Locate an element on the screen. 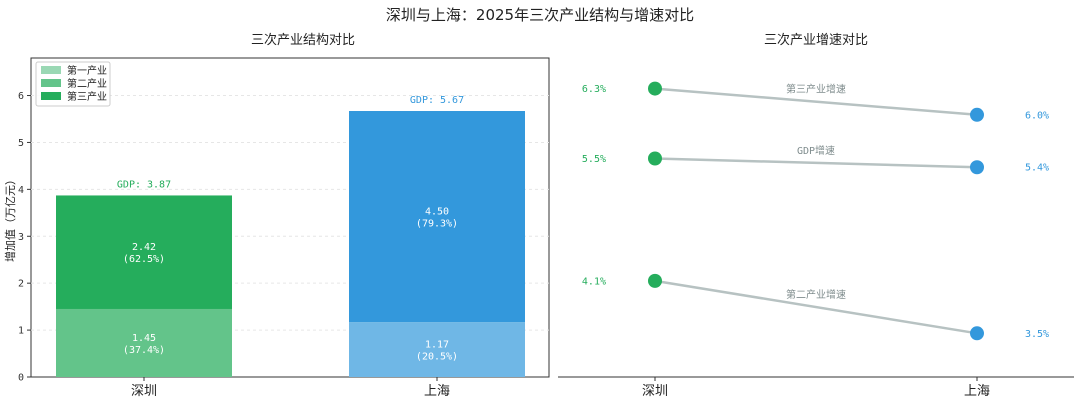 The height and width of the screenshot is (402, 1080). growth-x-categories: 深圳 上海 is located at coordinates (816, 388).